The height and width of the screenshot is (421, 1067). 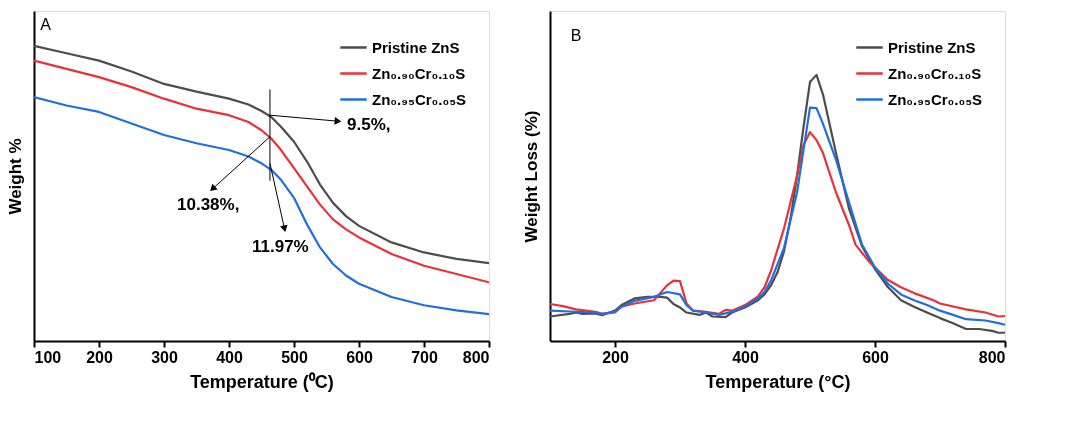 What do you see at coordinates (15, 176) in the screenshot?
I see `y-axis-title: Weight %` at bounding box center [15, 176].